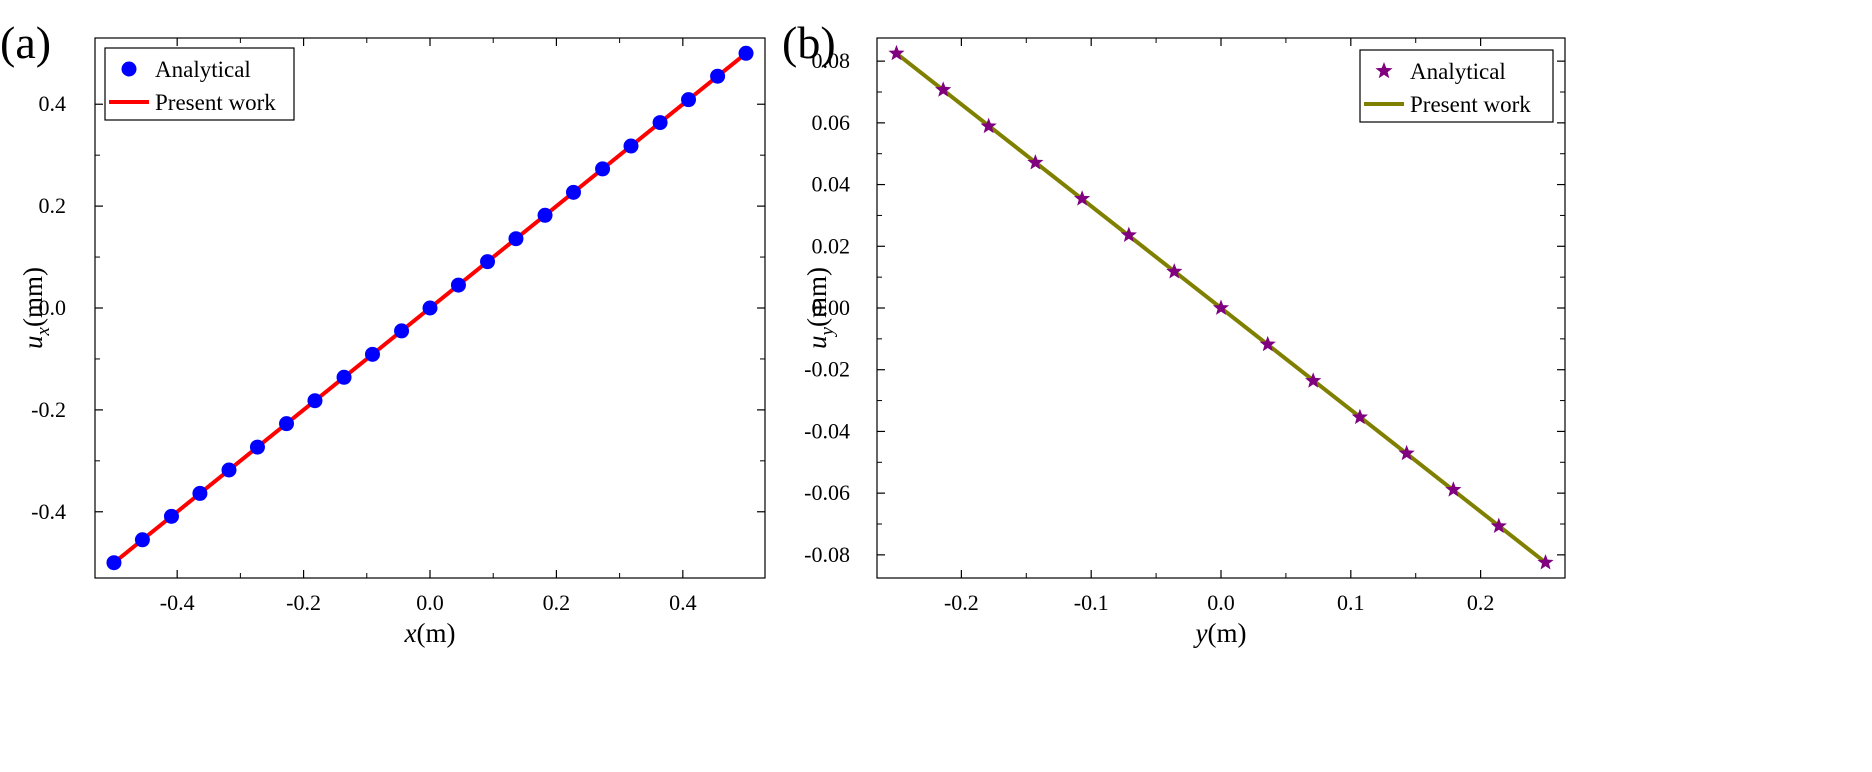  I want to click on chart-a-ylabel: ux(mm), so click(36, 308).